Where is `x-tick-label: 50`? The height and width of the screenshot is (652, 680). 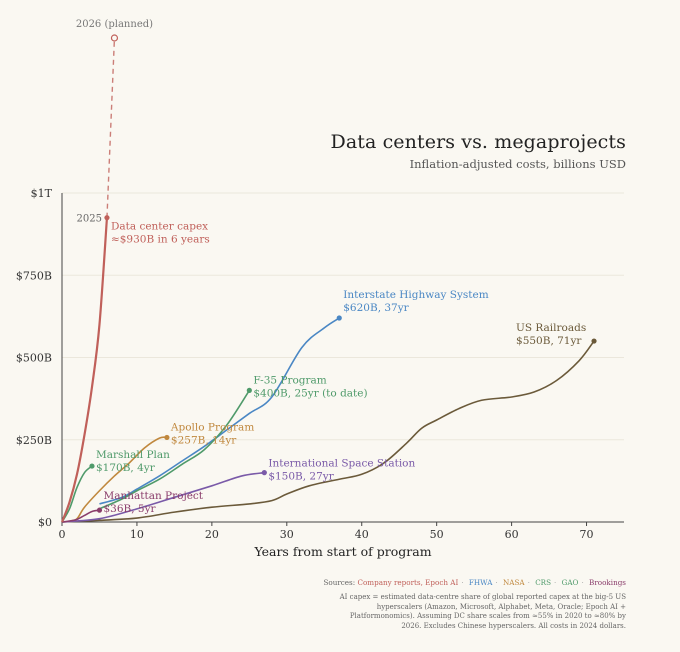
x-tick-label: 50 is located at coordinates (437, 534).